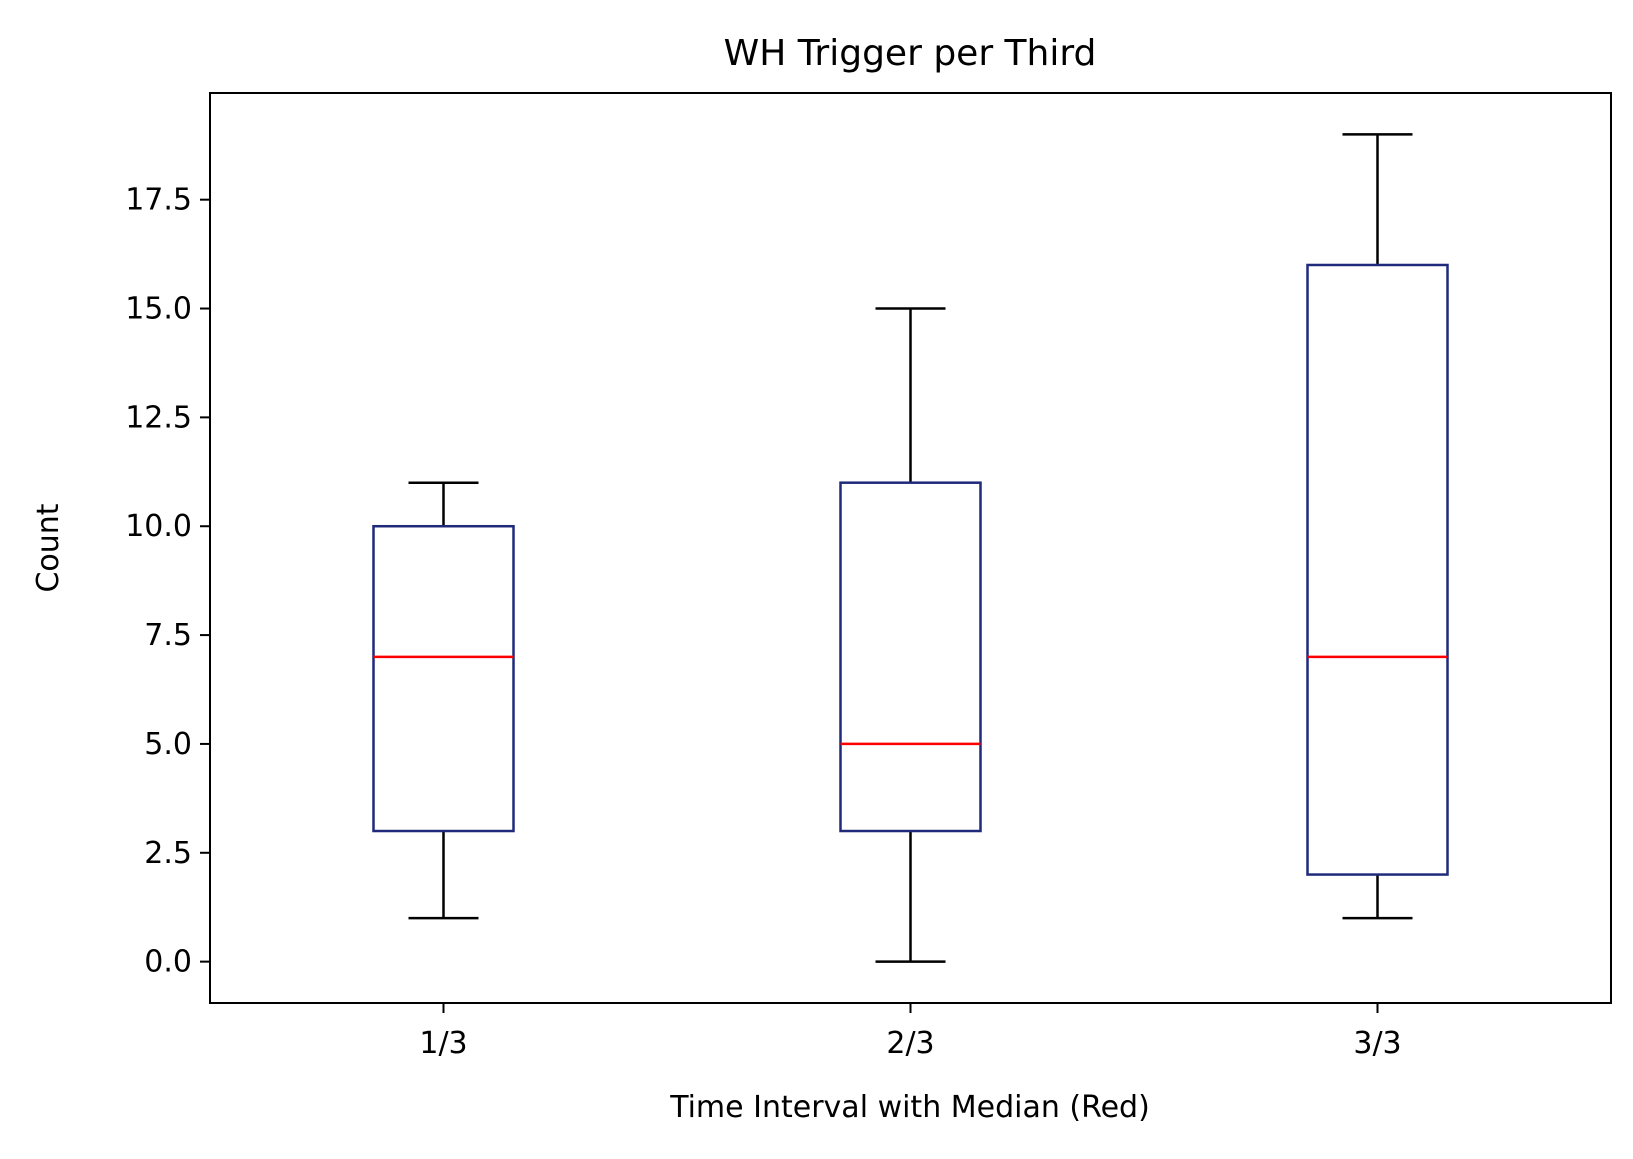 The height and width of the screenshot is (1159, 1633). I want to click on x-axis-label: Time Interval with Median (Red), so click(909, 1107).